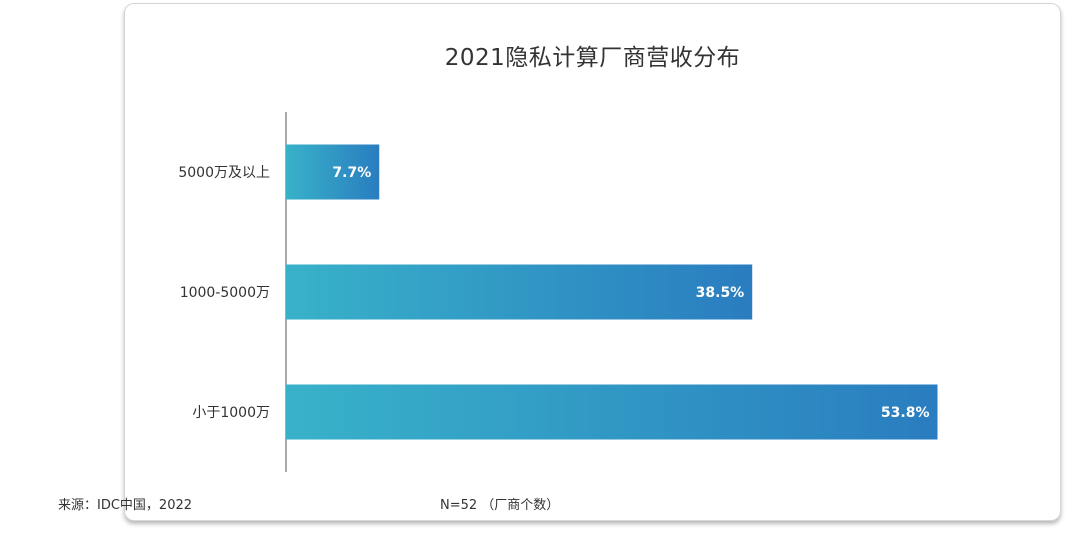 This screenshot has width=1080, height=533. I want to click on chart-title: 2021隐私计算厂商营收分布, so click(592, 58).